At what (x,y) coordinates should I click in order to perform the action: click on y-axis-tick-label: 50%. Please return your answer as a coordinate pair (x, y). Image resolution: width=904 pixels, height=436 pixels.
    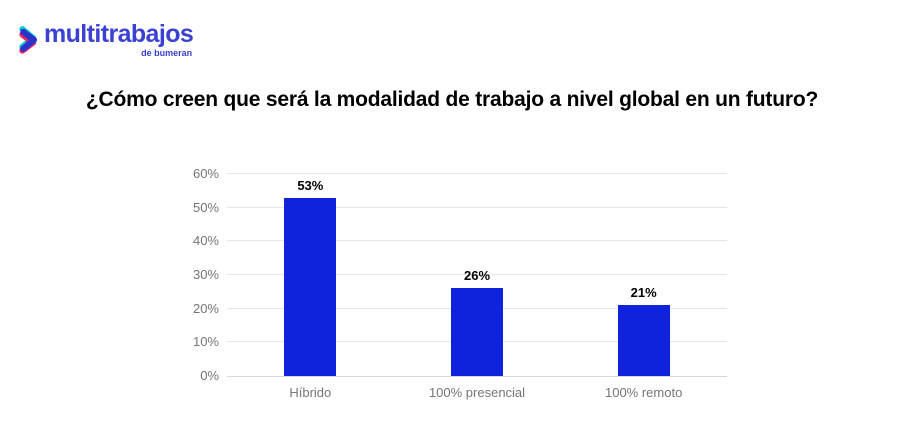
    Looking at the image, I should click on (205, 207).